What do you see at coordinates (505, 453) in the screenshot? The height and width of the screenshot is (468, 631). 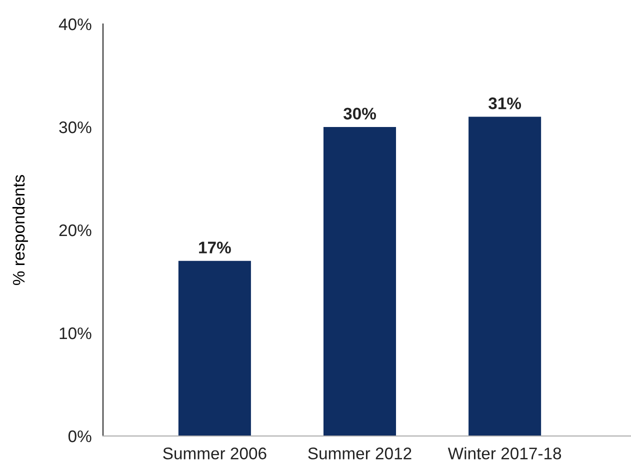 I see `x-tick-label: Winter 2017-18` at bounding box center [505, 453].